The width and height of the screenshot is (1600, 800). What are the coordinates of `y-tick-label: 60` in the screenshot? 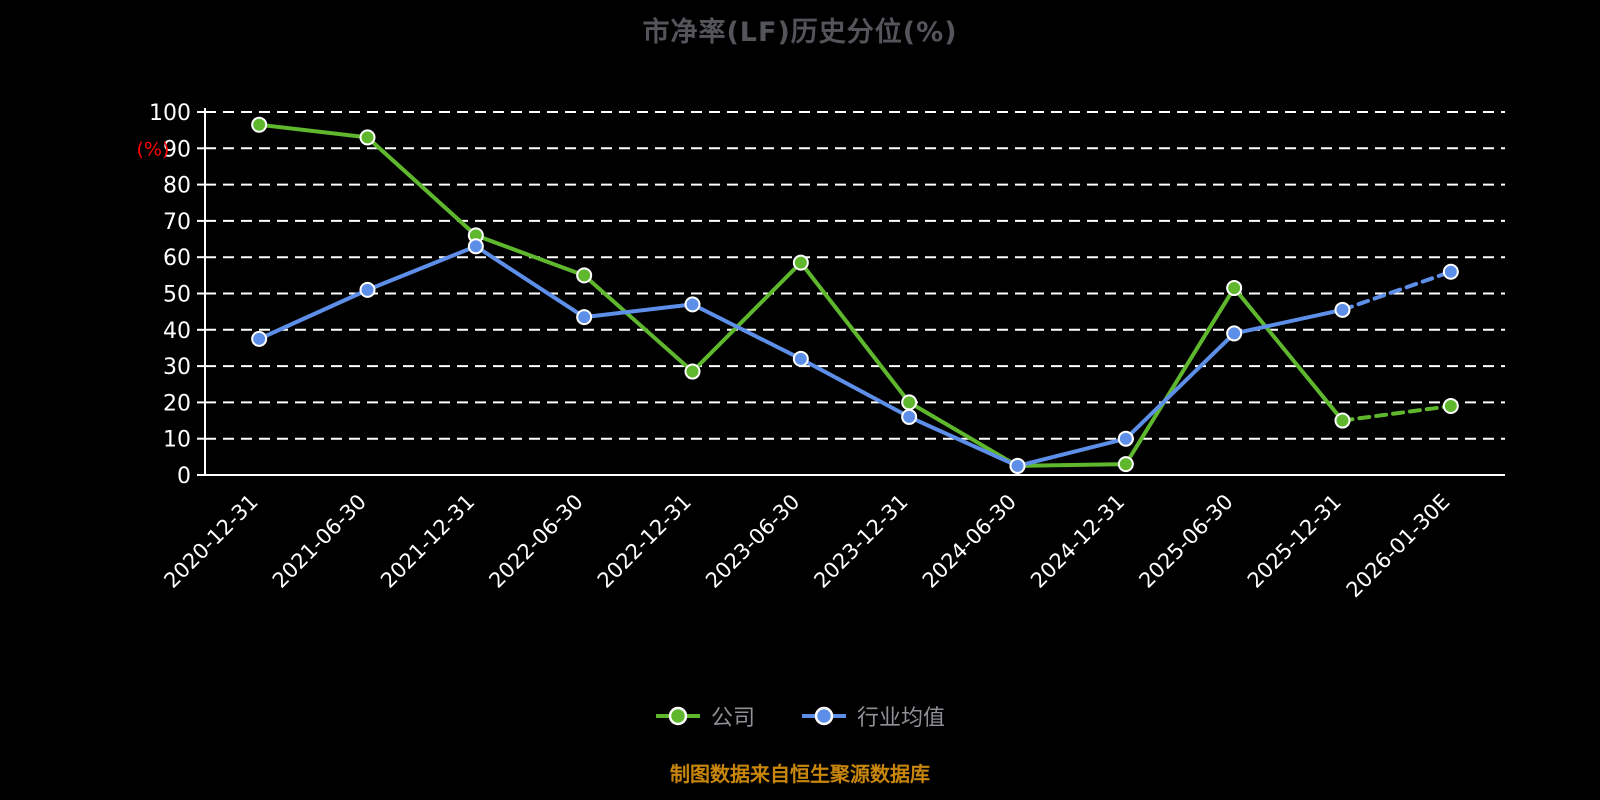 It's located at (177, 258).